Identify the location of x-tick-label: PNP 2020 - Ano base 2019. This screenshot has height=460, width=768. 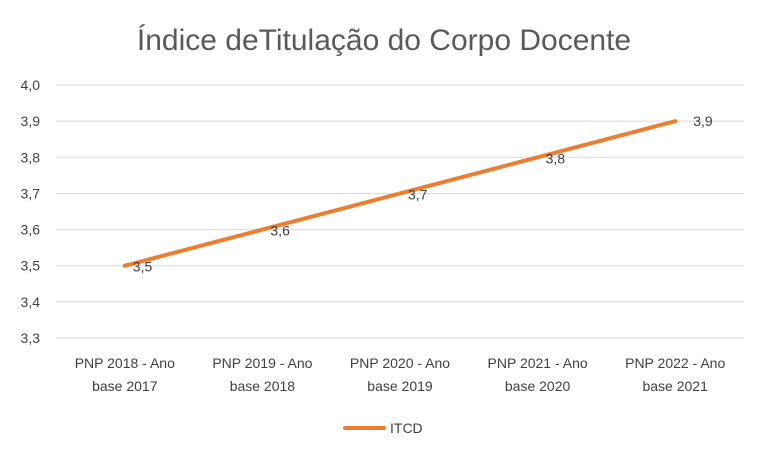
(400, 374).